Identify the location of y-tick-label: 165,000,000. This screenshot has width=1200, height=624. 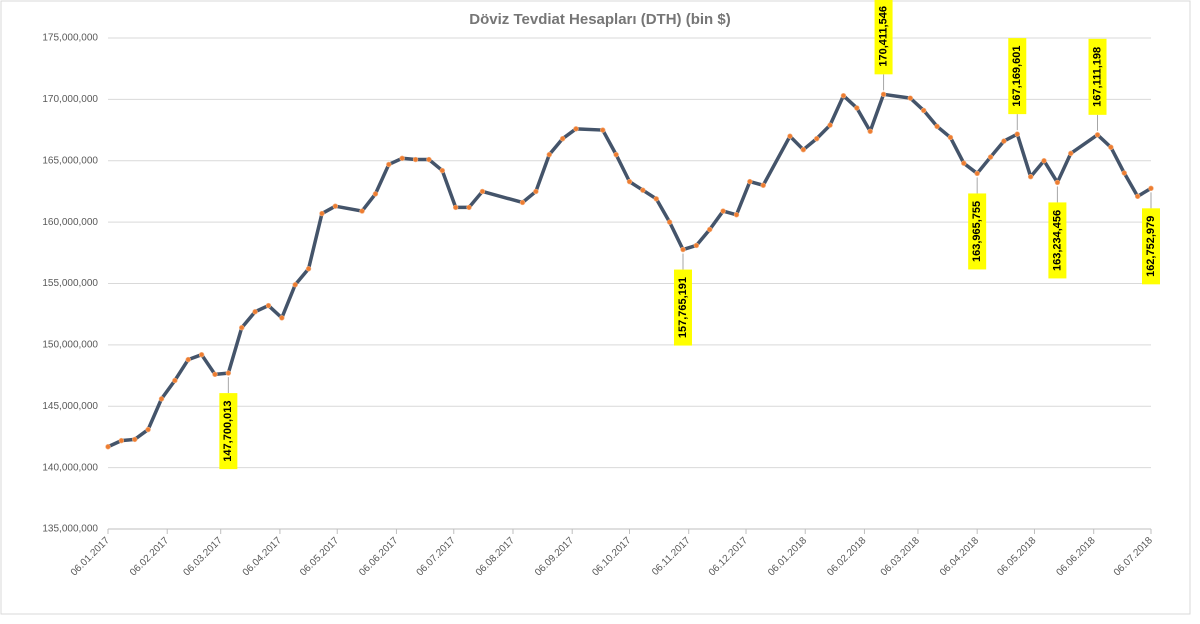
(70, 160).